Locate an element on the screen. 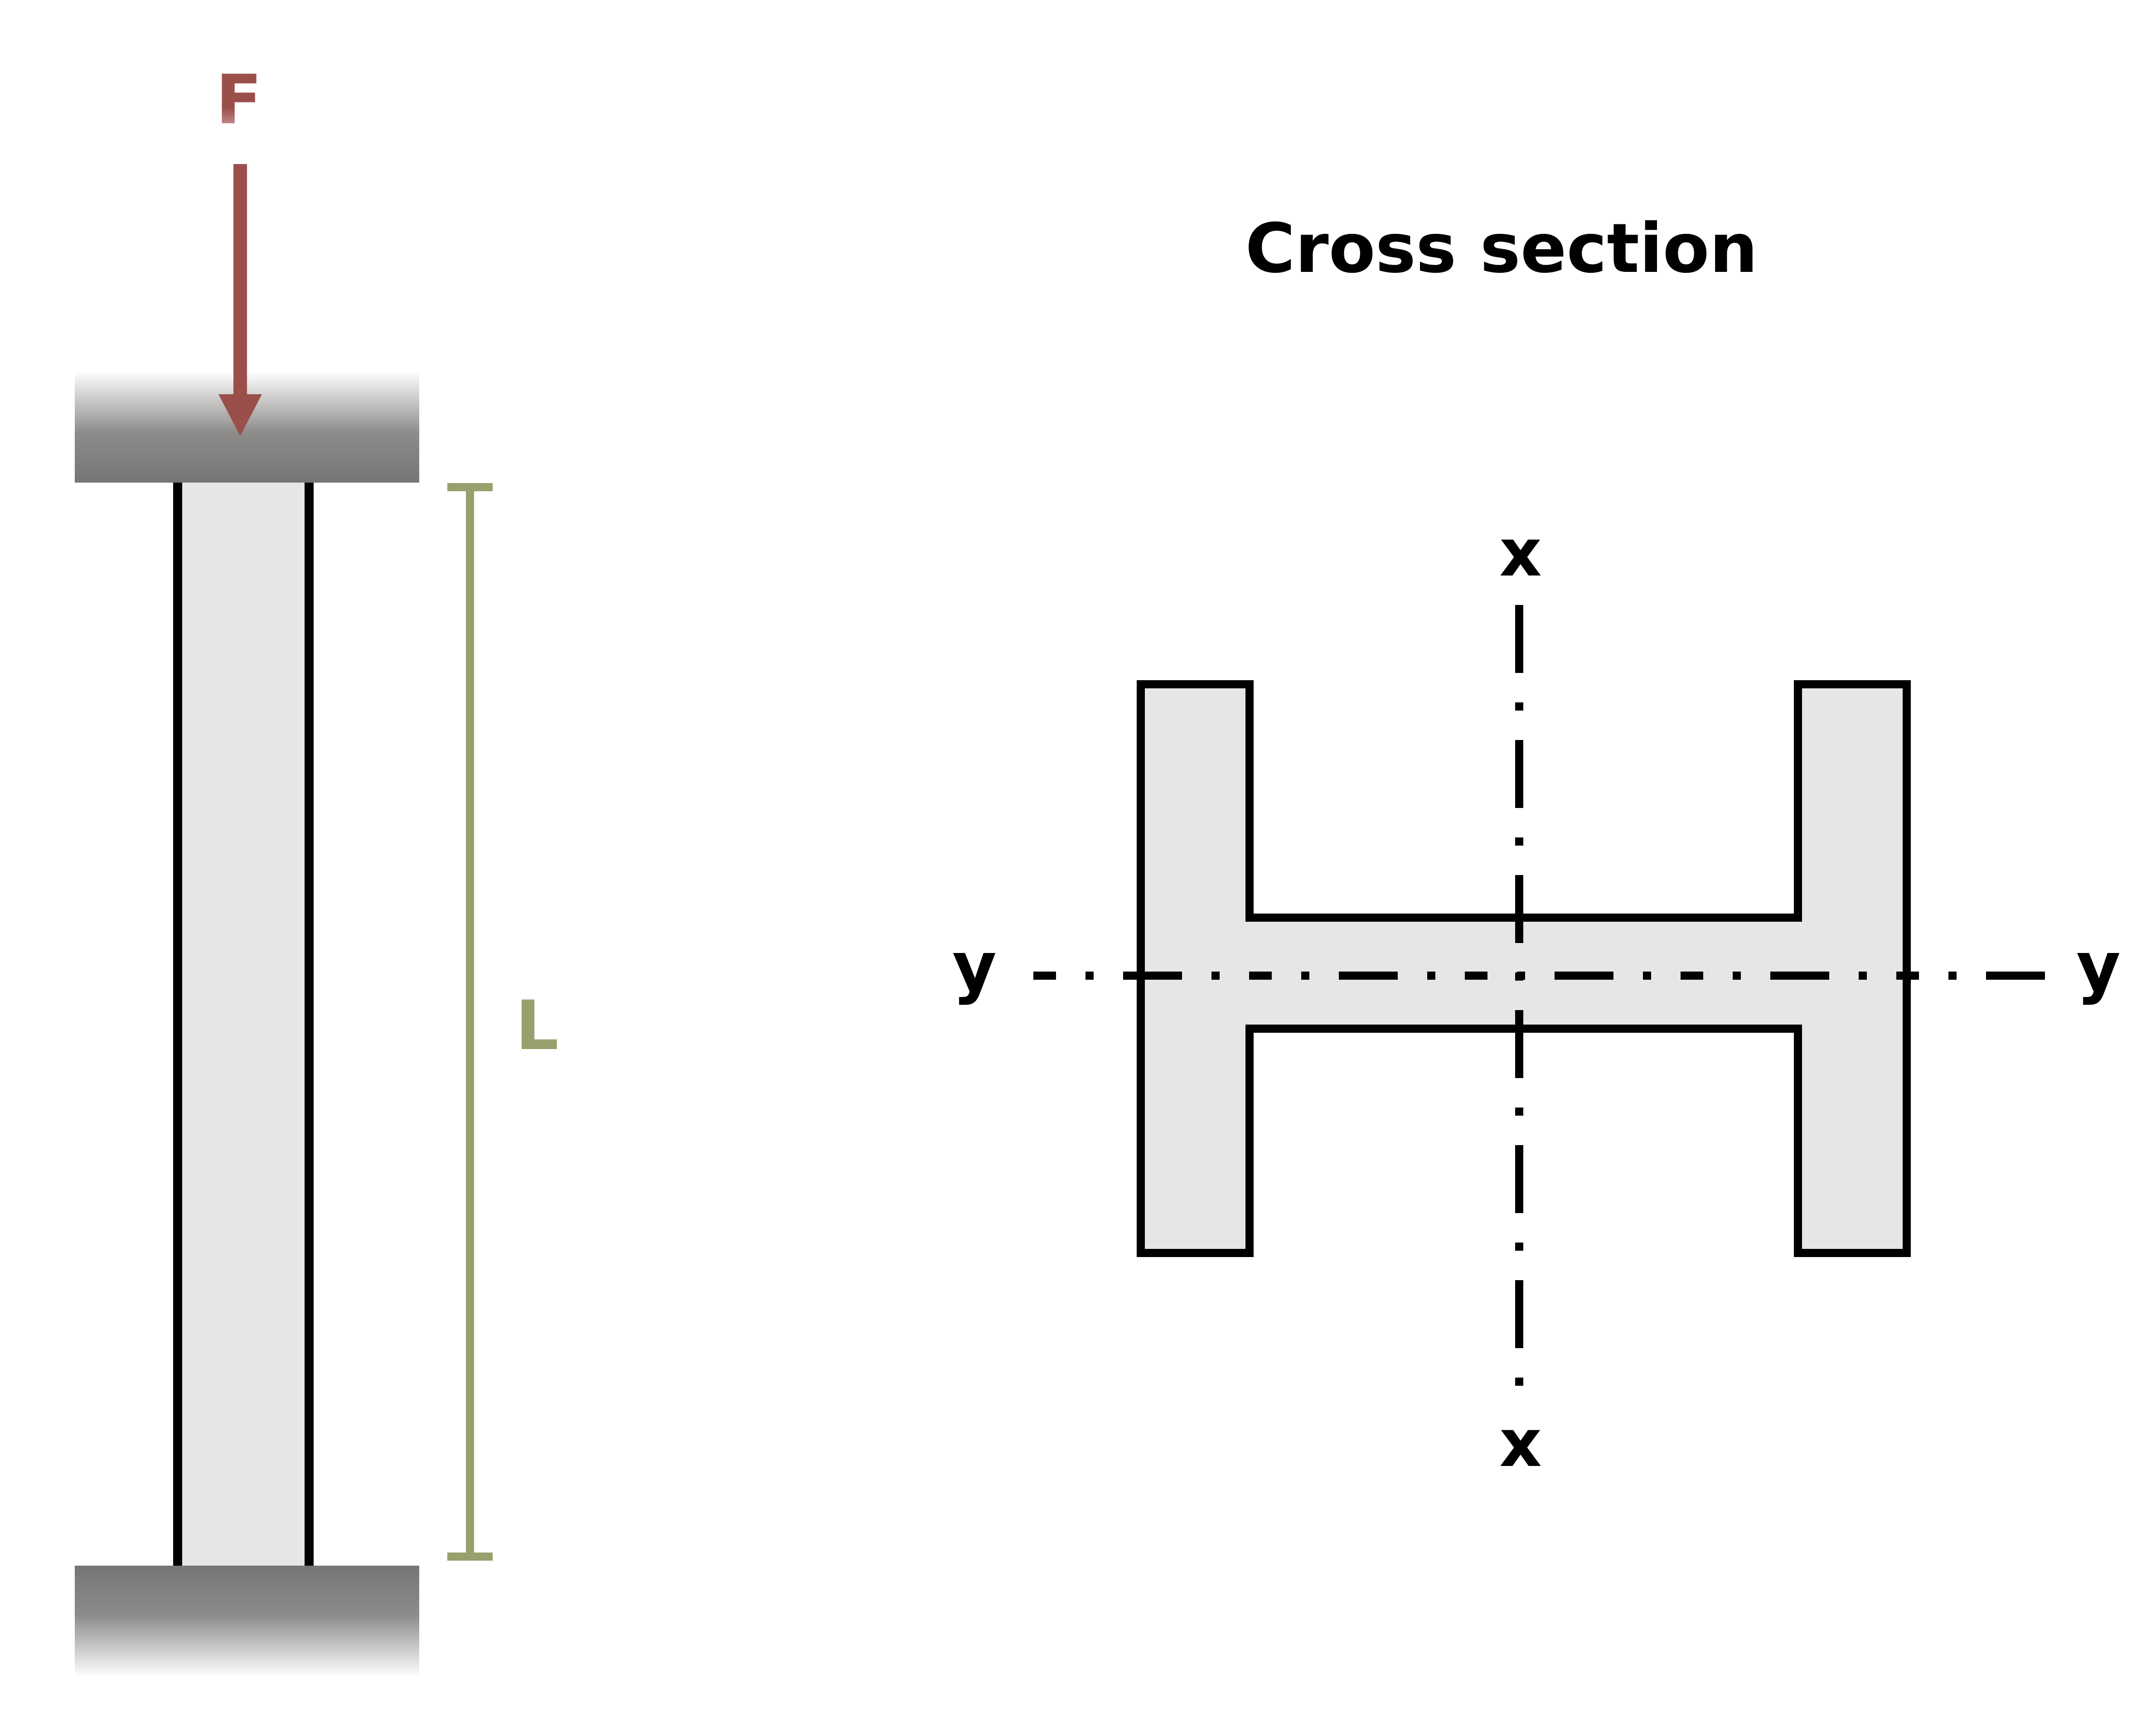 The height and width of the screenshot is (1717, 2156). force-arrow is located at coordinates (240, 300).